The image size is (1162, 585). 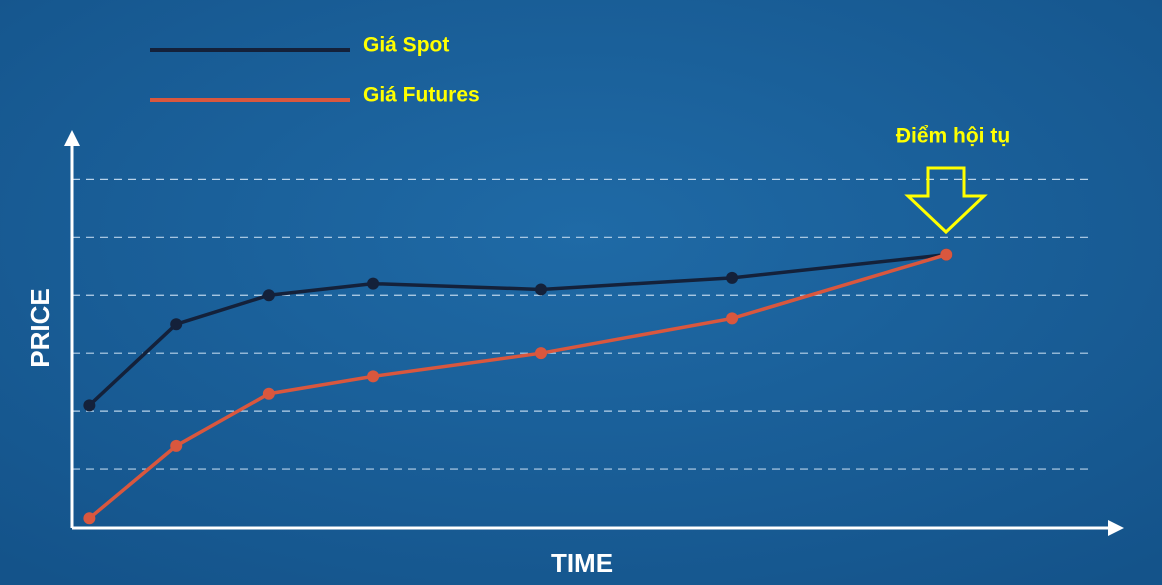 What do you see at coordinates (72, 138) in the screenshot?
I see `y-axis-arrow` at bounding box center [72, 138].